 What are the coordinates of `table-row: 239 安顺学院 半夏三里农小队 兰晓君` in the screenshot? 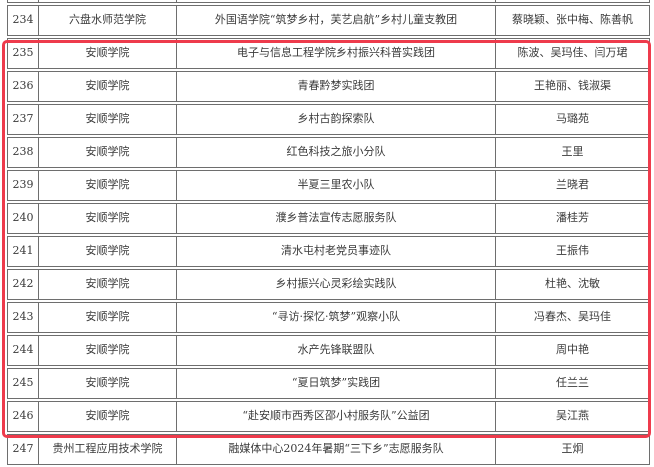 It's located at (328, 185).